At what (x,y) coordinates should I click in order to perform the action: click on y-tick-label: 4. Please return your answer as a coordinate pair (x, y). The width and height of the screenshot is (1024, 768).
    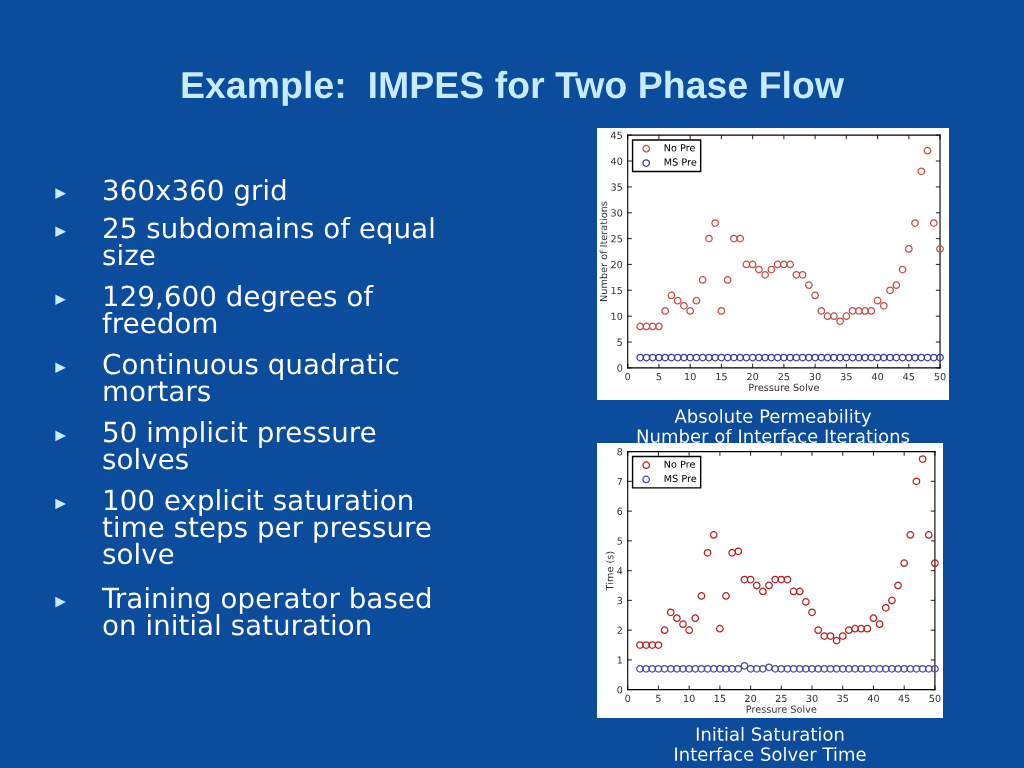
    Looking at the image, I should click on (620, 571).